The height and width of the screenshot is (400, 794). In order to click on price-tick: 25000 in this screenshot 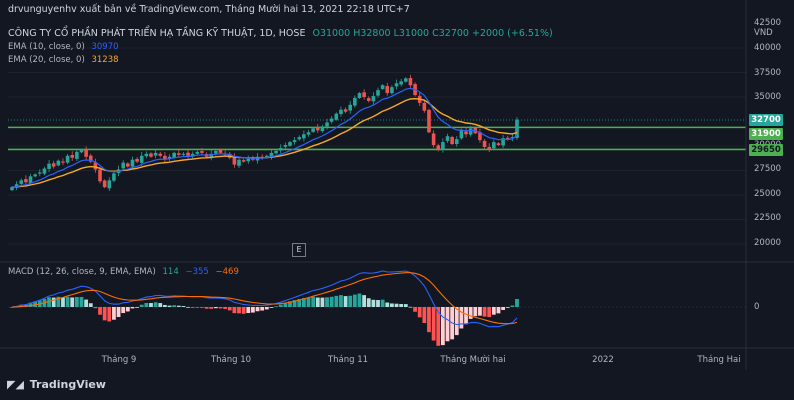, I will do `click(768, 194)`.